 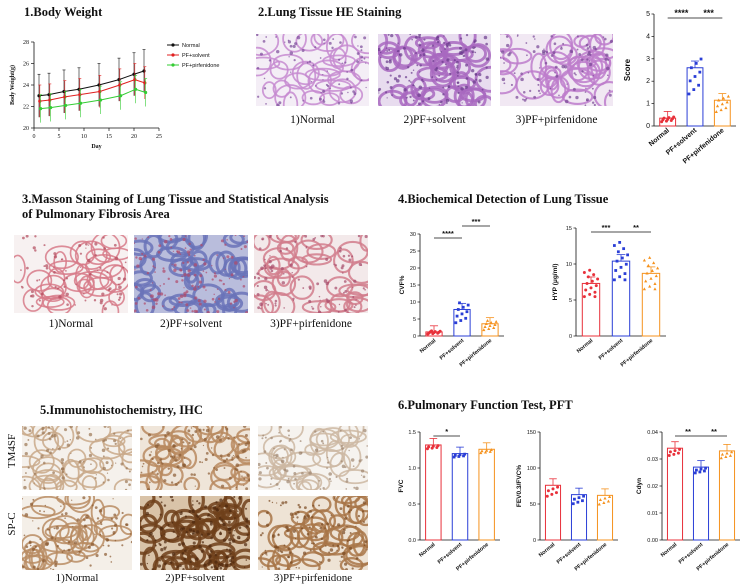 What do you see at coordinates (77, 458) in the screenshot?
I see `ihc-tm4sf-normal` at bounding box center [77, 458].